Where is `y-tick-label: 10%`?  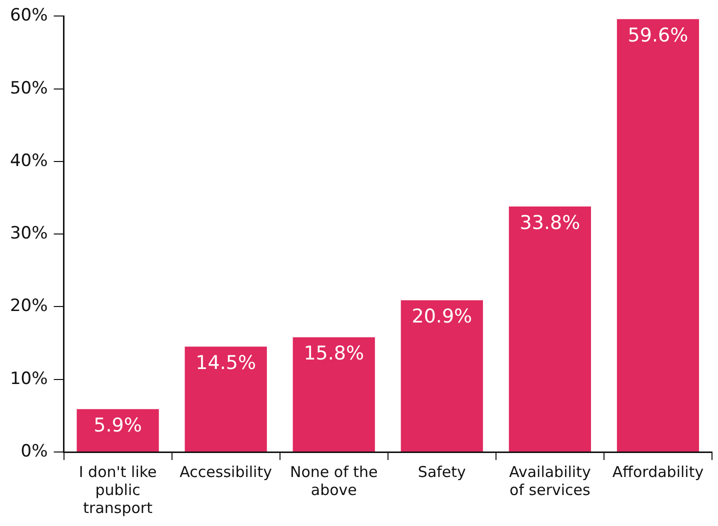
y-tick-label: 10% is located at coordinates (29, 378).